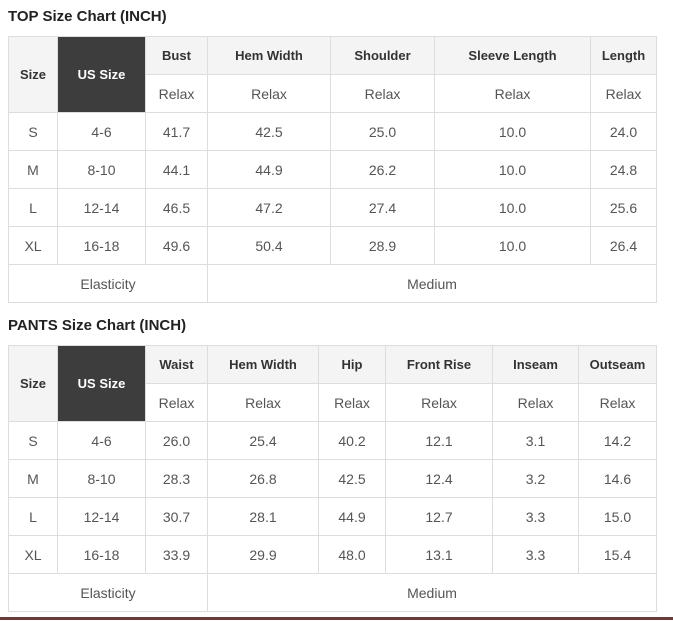 This screenshot has width=673, height=621. I want to click on table-row: M 8-10 44.1 44.9 26.2 10.0 24.8, so click(332, 169).